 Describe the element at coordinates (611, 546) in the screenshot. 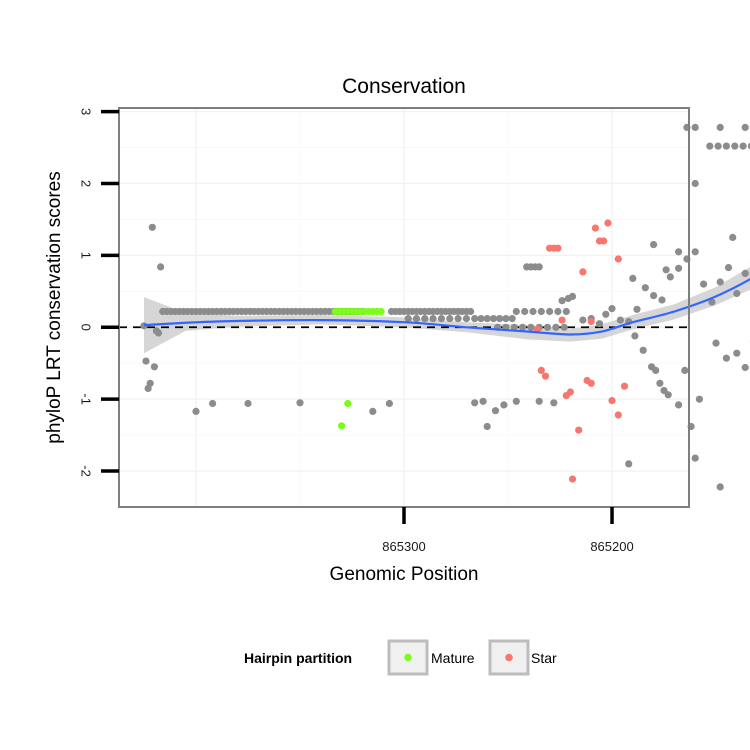

I see `x-tick-label: 865200` at that location.